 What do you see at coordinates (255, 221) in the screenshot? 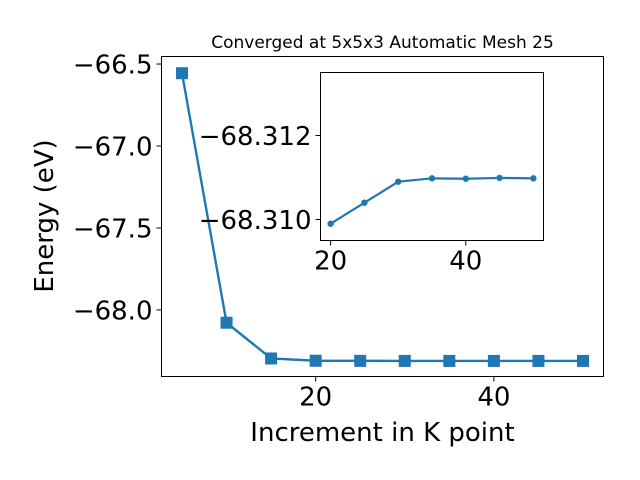
I see `inset-y-tick-label-2: −68.310` at bounding box center [255, 221].